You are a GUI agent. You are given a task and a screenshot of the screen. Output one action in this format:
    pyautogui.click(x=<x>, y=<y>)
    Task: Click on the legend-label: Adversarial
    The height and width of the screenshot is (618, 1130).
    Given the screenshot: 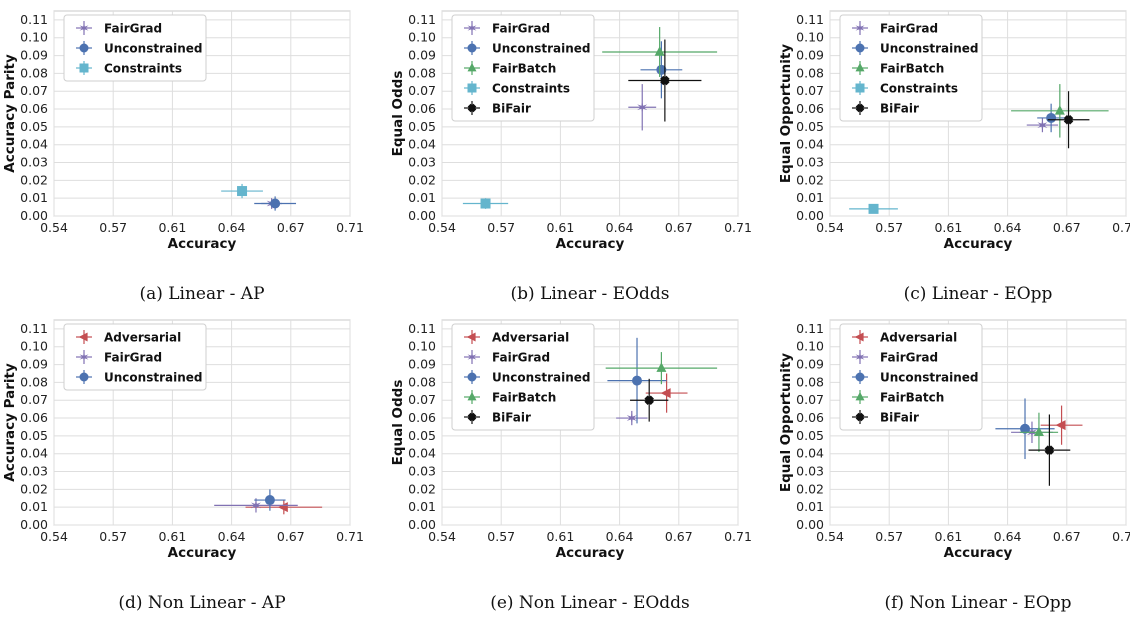 What is the action you would take?
    pyautogui.click(x=918, y=338)
    